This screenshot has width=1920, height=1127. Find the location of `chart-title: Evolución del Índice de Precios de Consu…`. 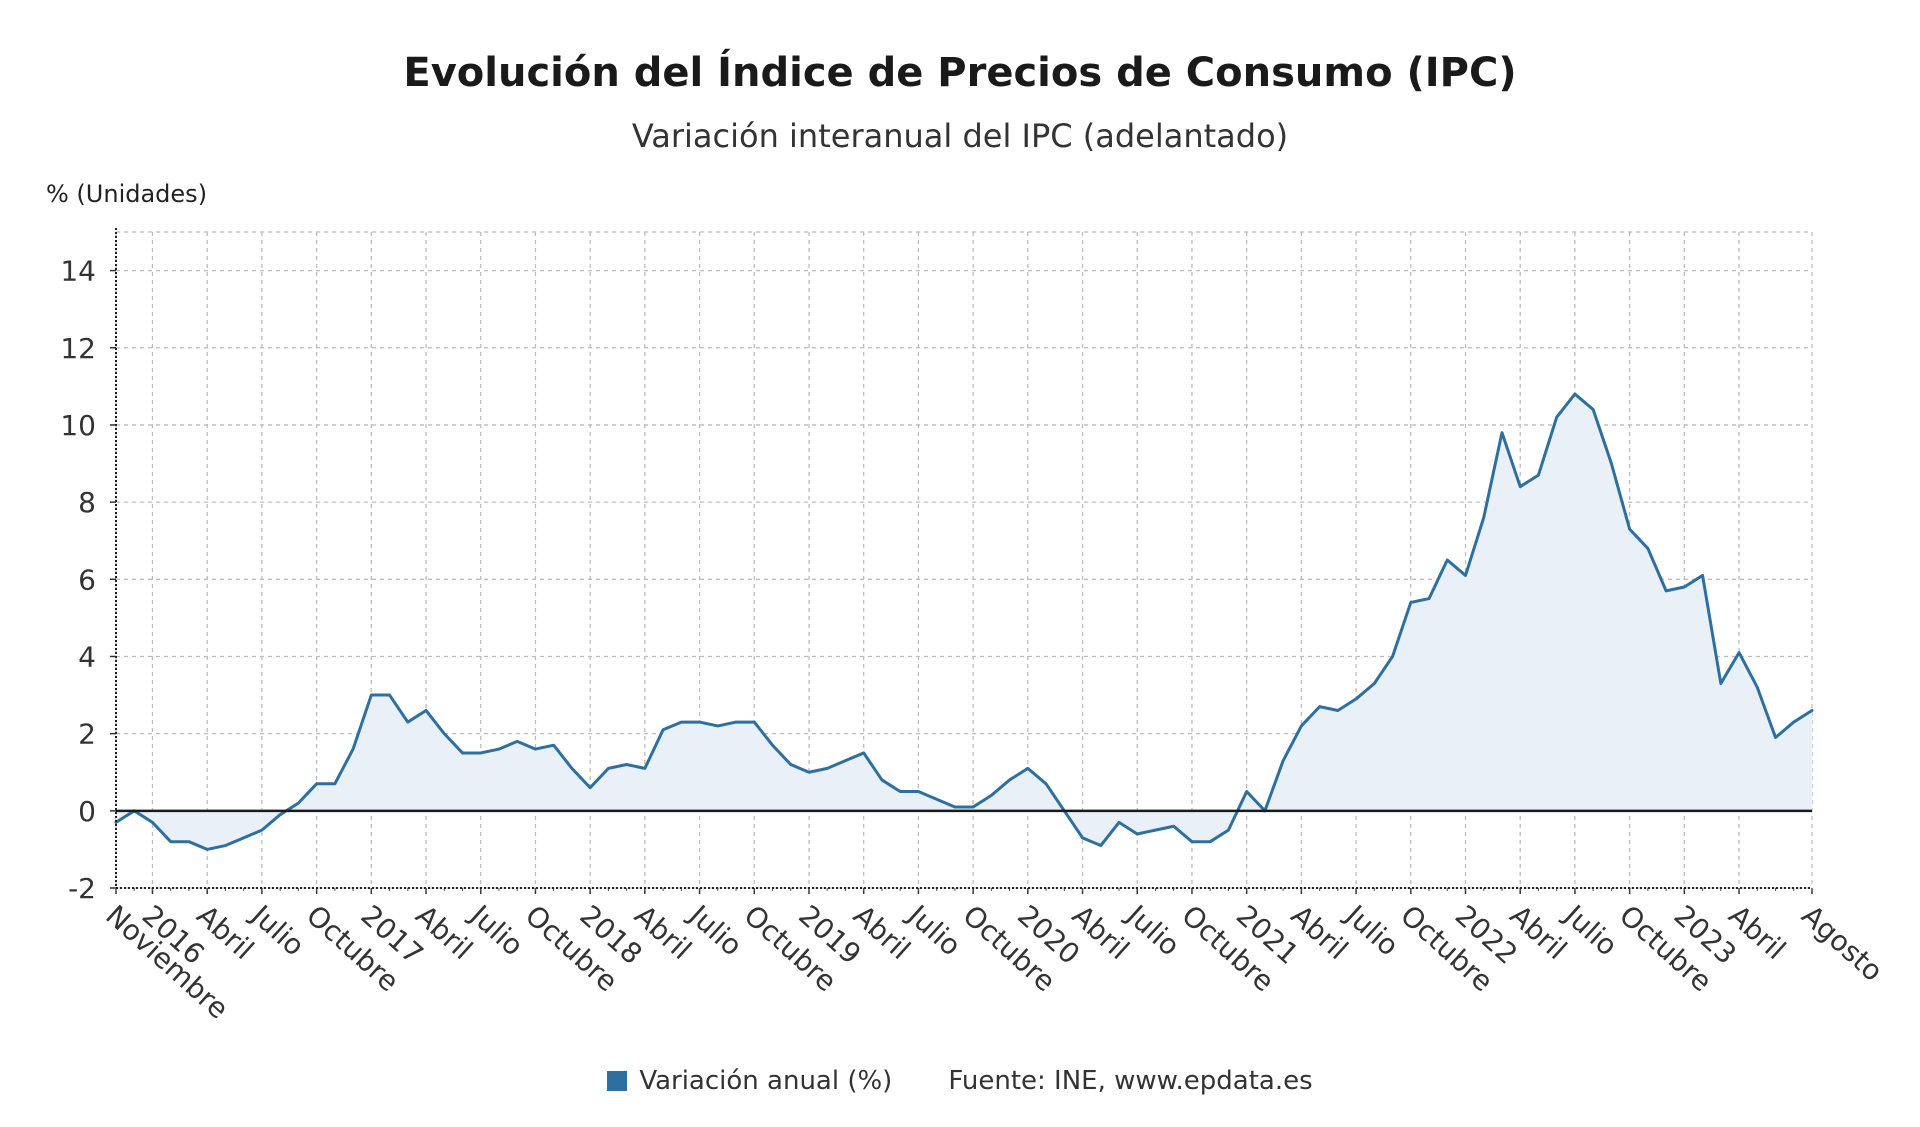

chart-title: Evolución del Índice de Precios de Consu… is located at coordinates (960, 73).